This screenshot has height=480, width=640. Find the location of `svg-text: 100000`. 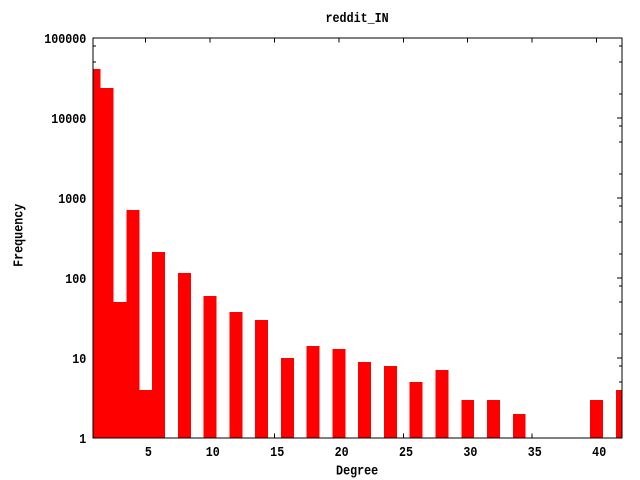

svg-text: 100000 is located at coordinates (65, 39).